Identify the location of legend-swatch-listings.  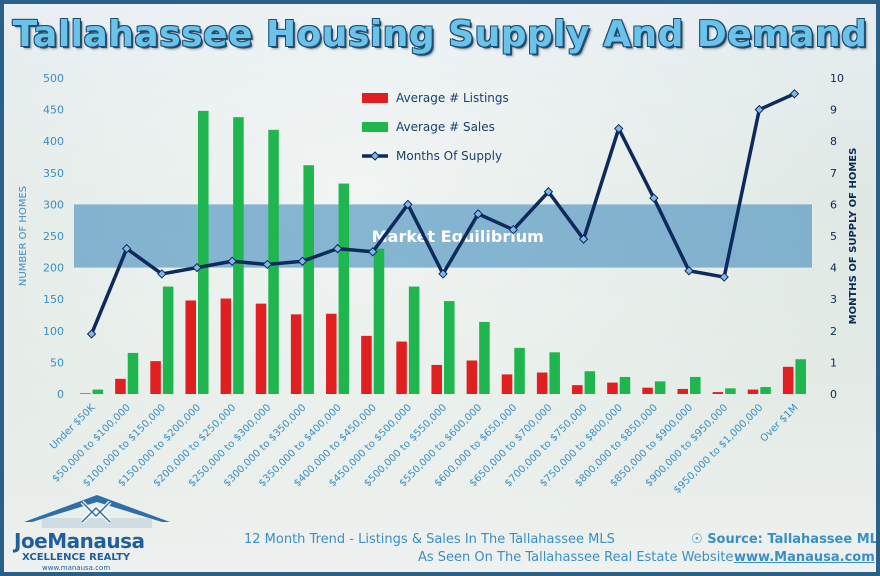
(375, 98).